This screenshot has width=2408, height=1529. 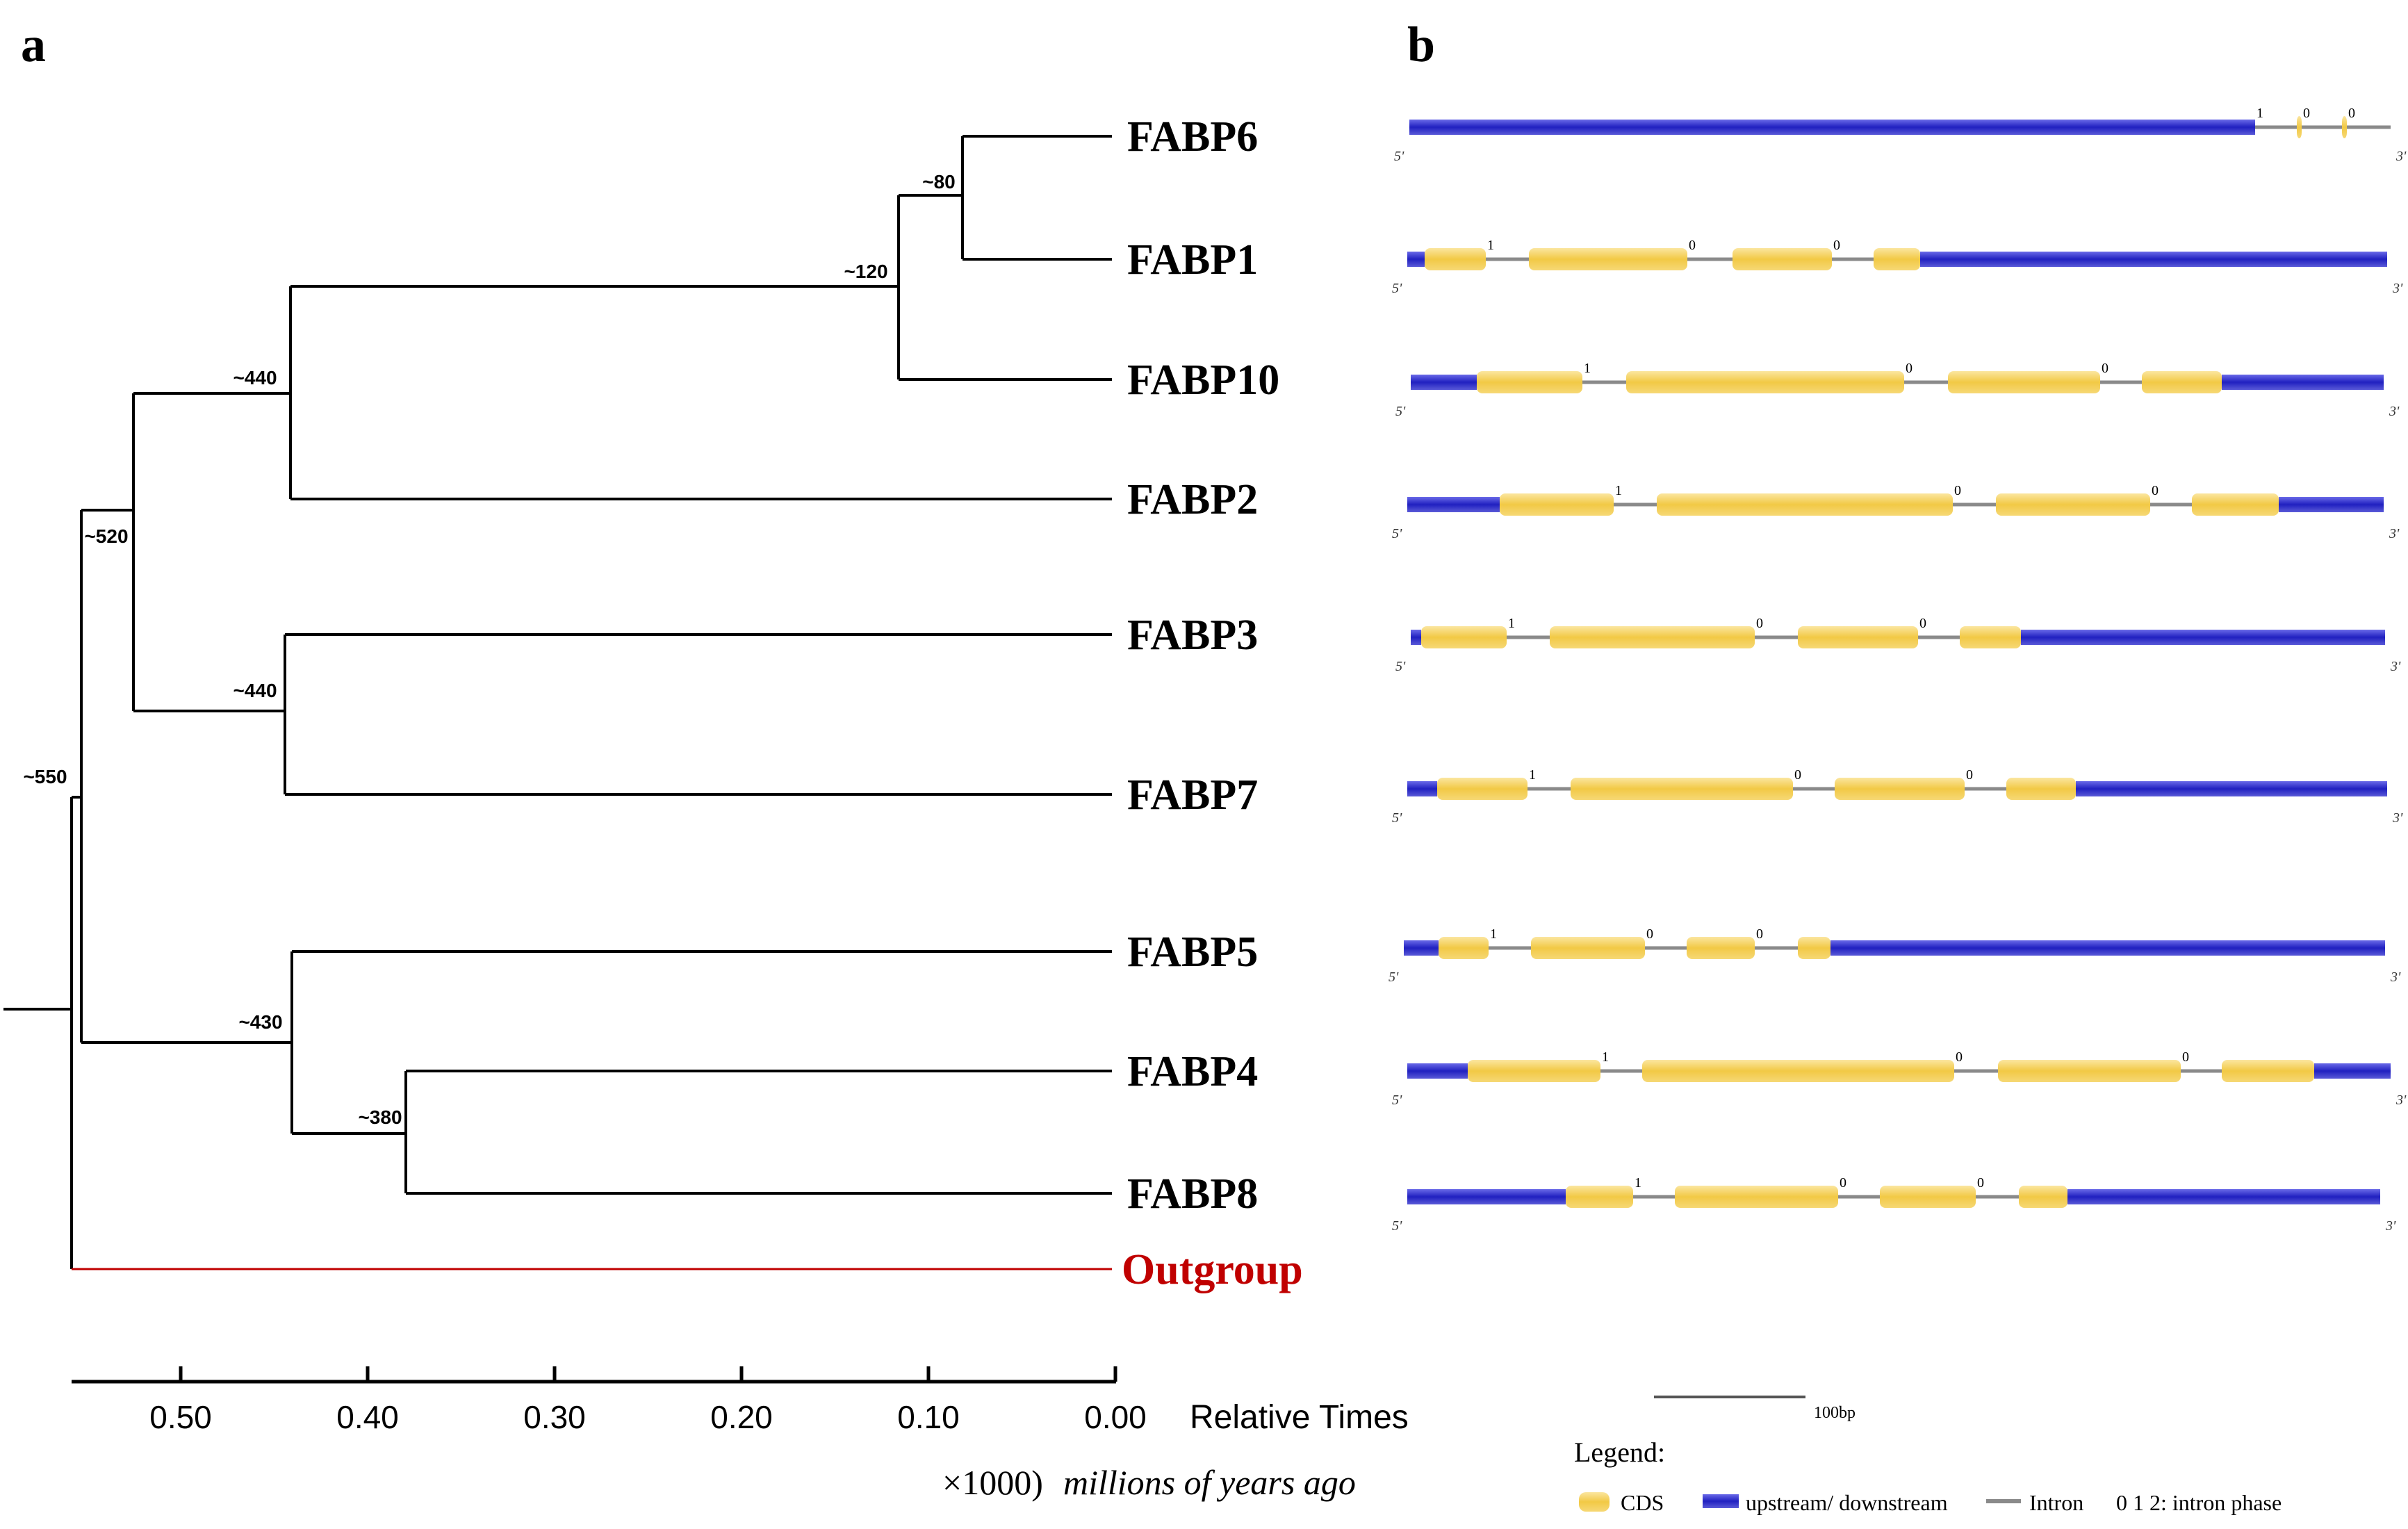 I want to click on legend-utr-swatch, so click(x=1721, y=1501).